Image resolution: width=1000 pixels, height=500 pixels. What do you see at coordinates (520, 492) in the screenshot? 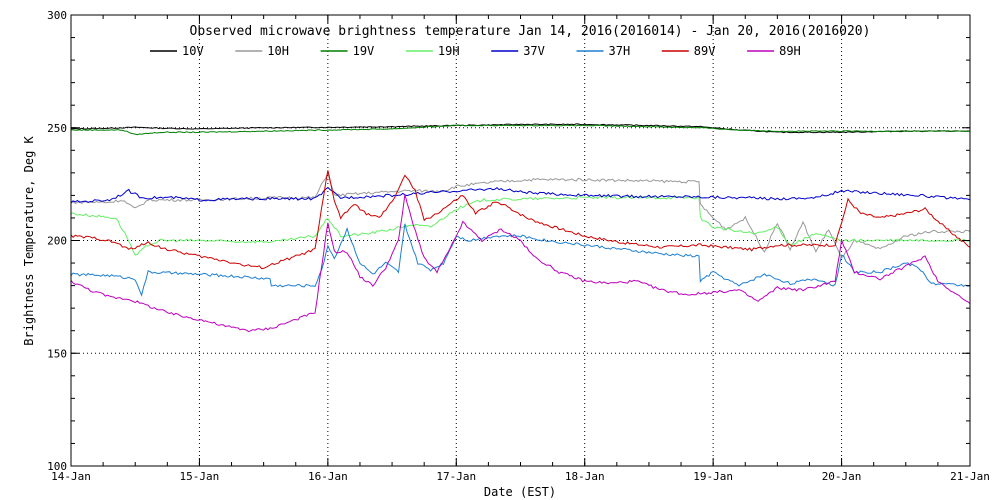
I see `x-axis-label: Date (EST)` at bounding box center [520, 492].